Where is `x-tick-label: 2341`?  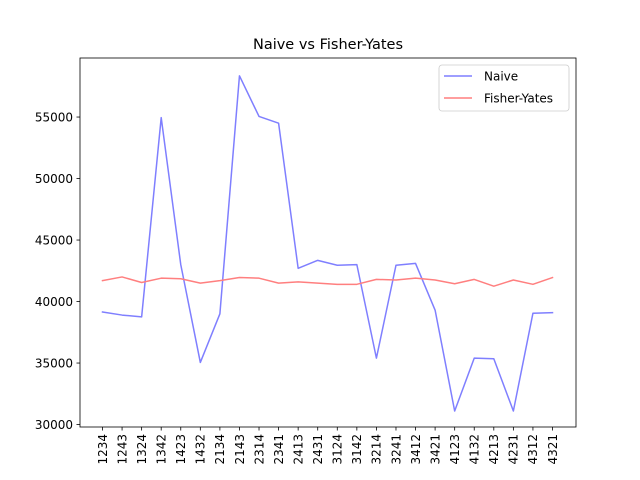 x-tick-label: 2341 is located at coordinates (279, 449).